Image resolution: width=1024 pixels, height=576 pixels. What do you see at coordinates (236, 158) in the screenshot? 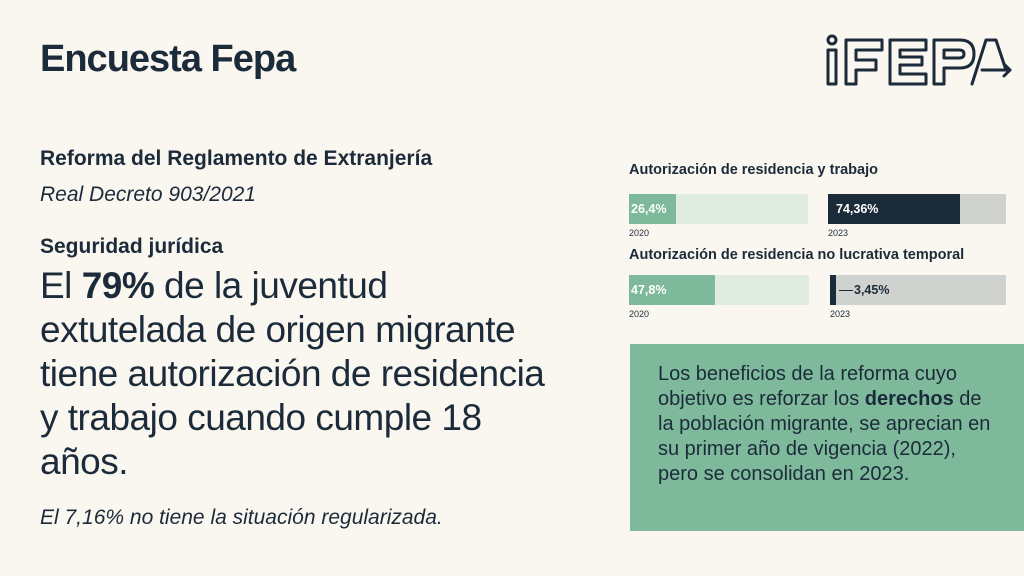
I see `subtitle: Reforma del Reglamento de Extranjería` at bounding box center [236, 158].